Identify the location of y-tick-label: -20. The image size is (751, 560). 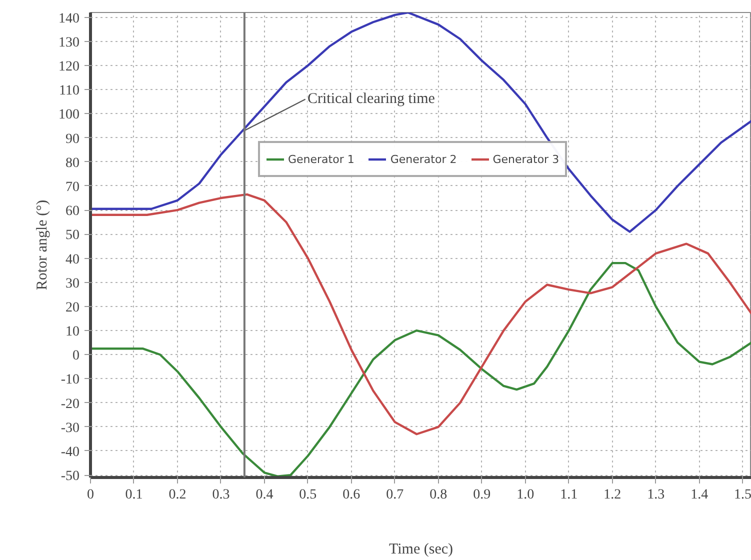
(70, 404).